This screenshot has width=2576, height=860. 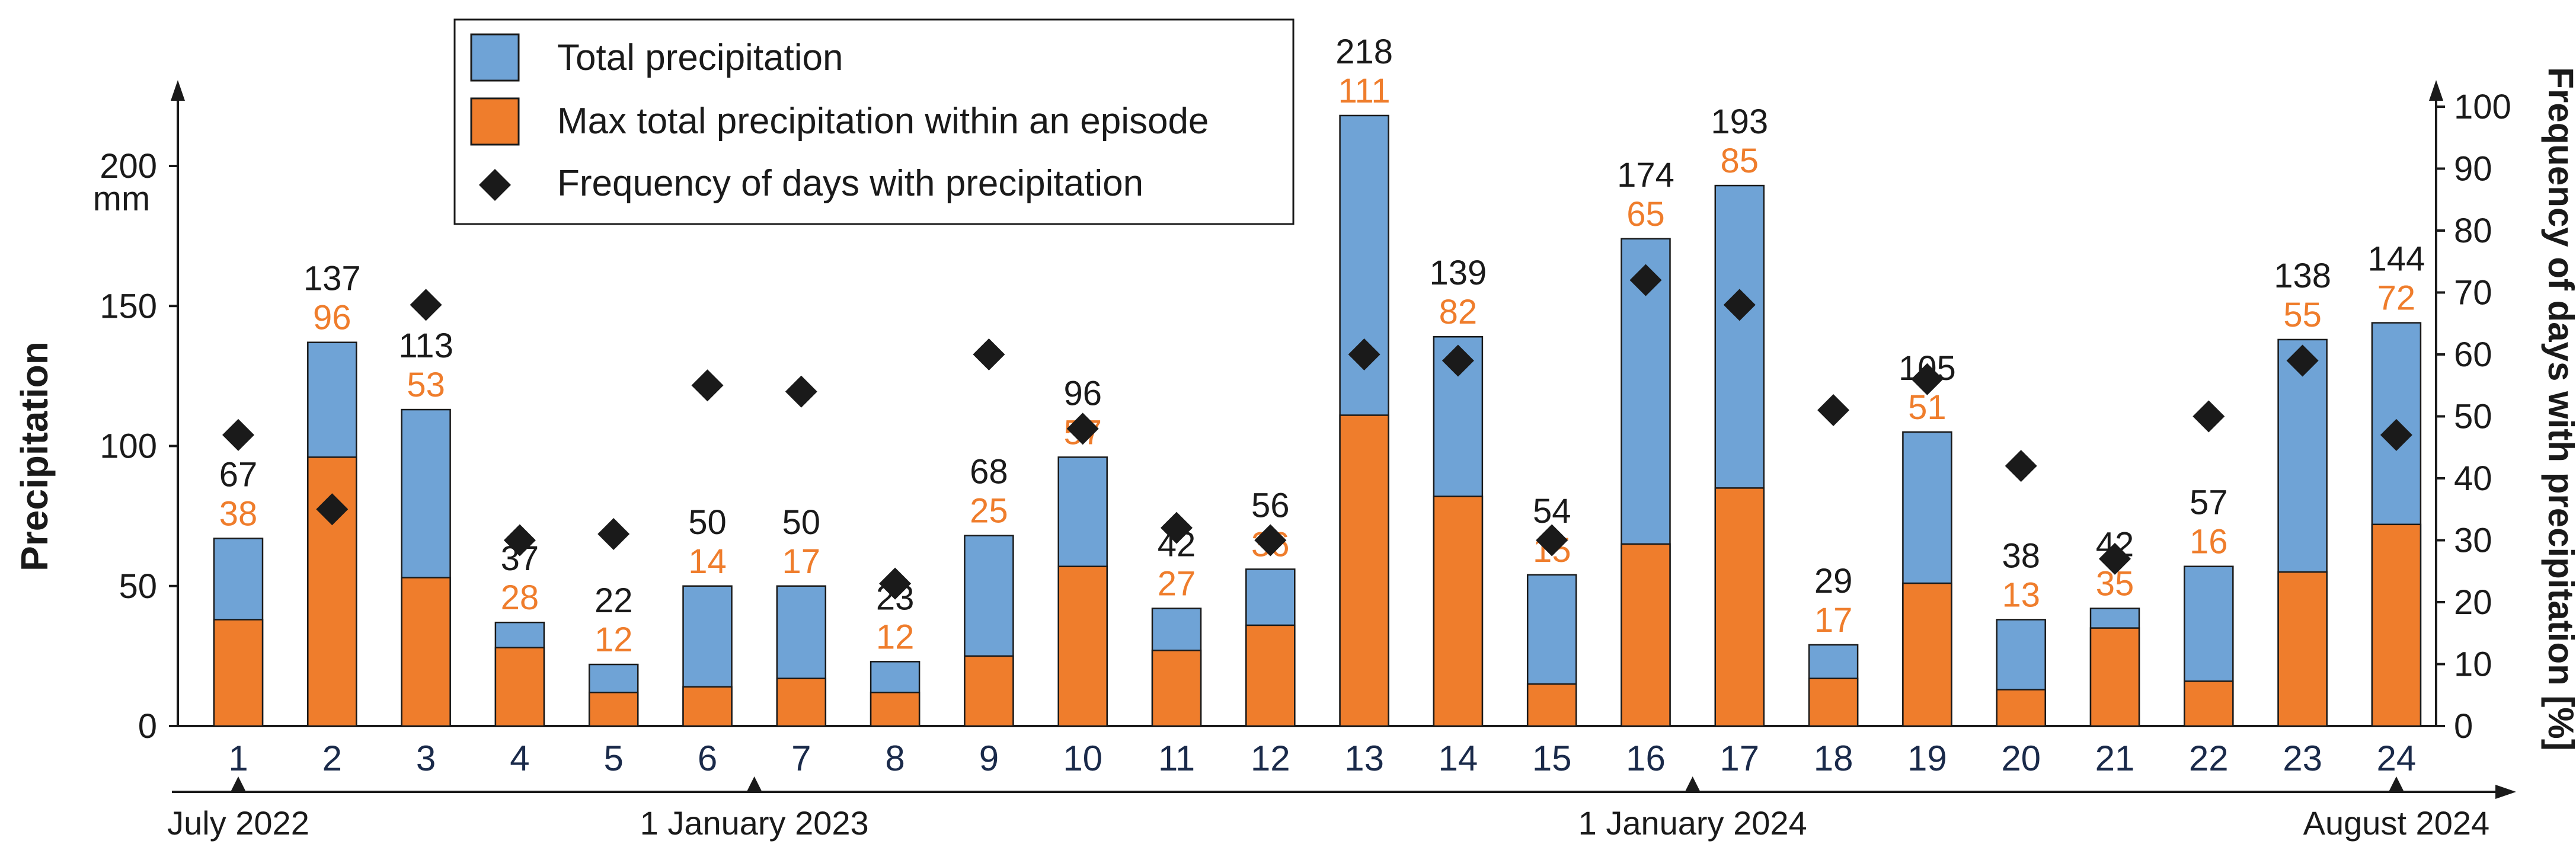 I want to click on x-tick-label: 9, so click(x=989, y=758).